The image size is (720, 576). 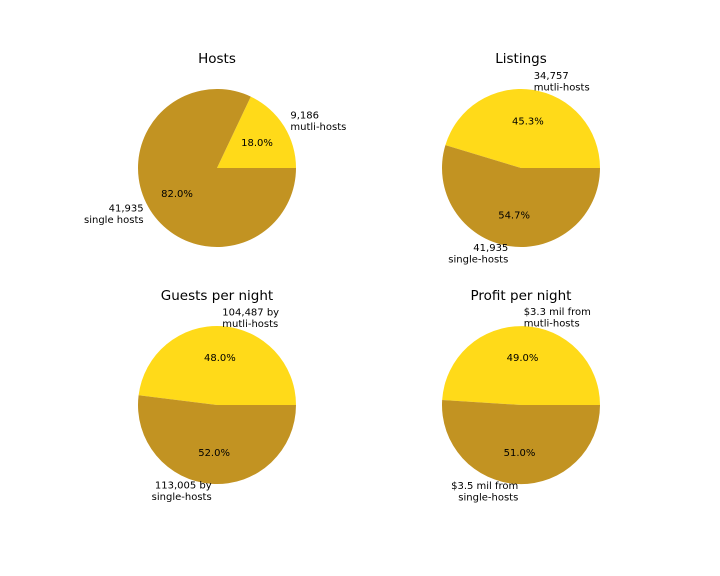 I want to click on chart-title: Hosts, so click(x=217, y=59).